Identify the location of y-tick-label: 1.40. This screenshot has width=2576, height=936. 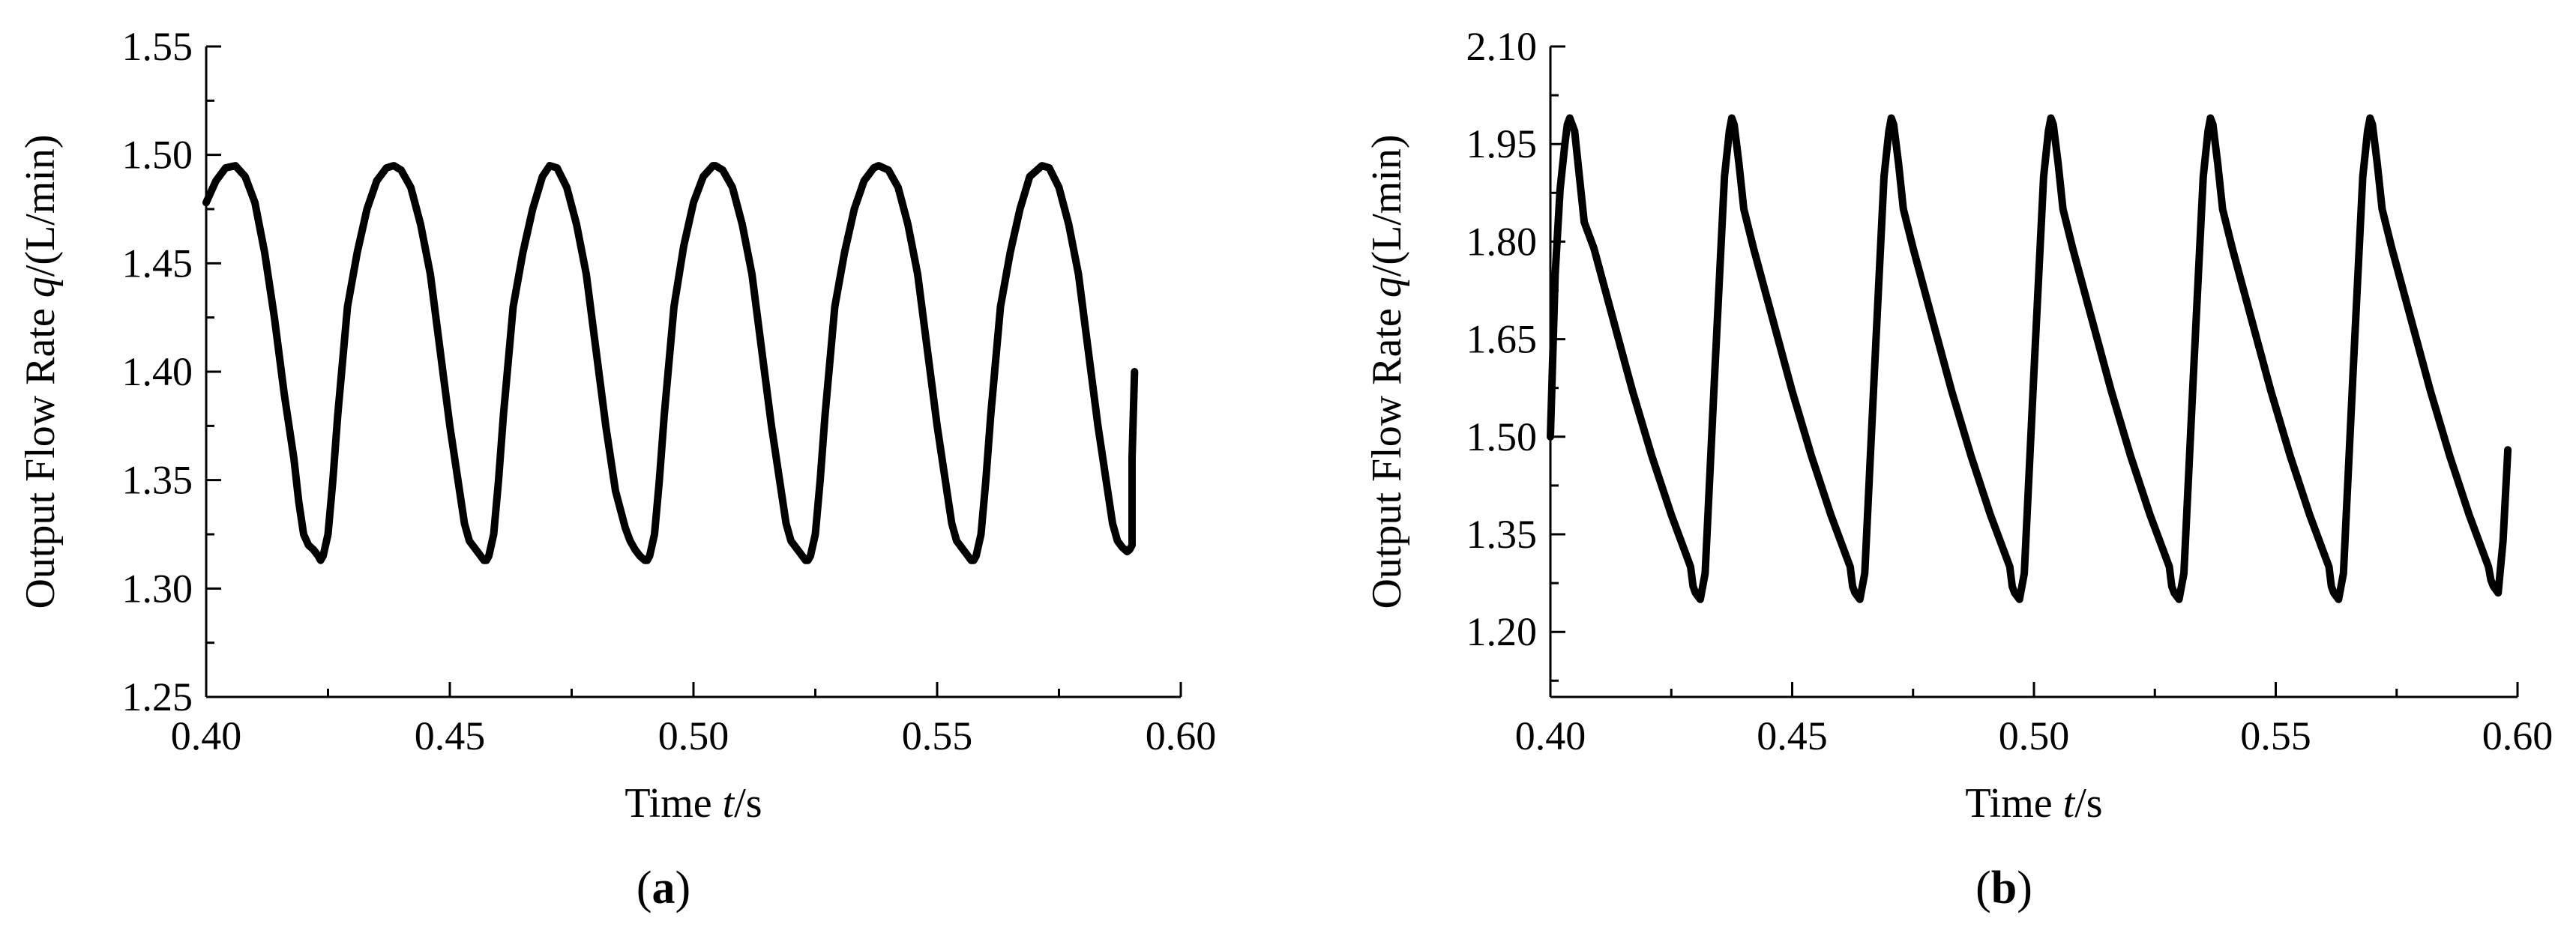
(157, 371).